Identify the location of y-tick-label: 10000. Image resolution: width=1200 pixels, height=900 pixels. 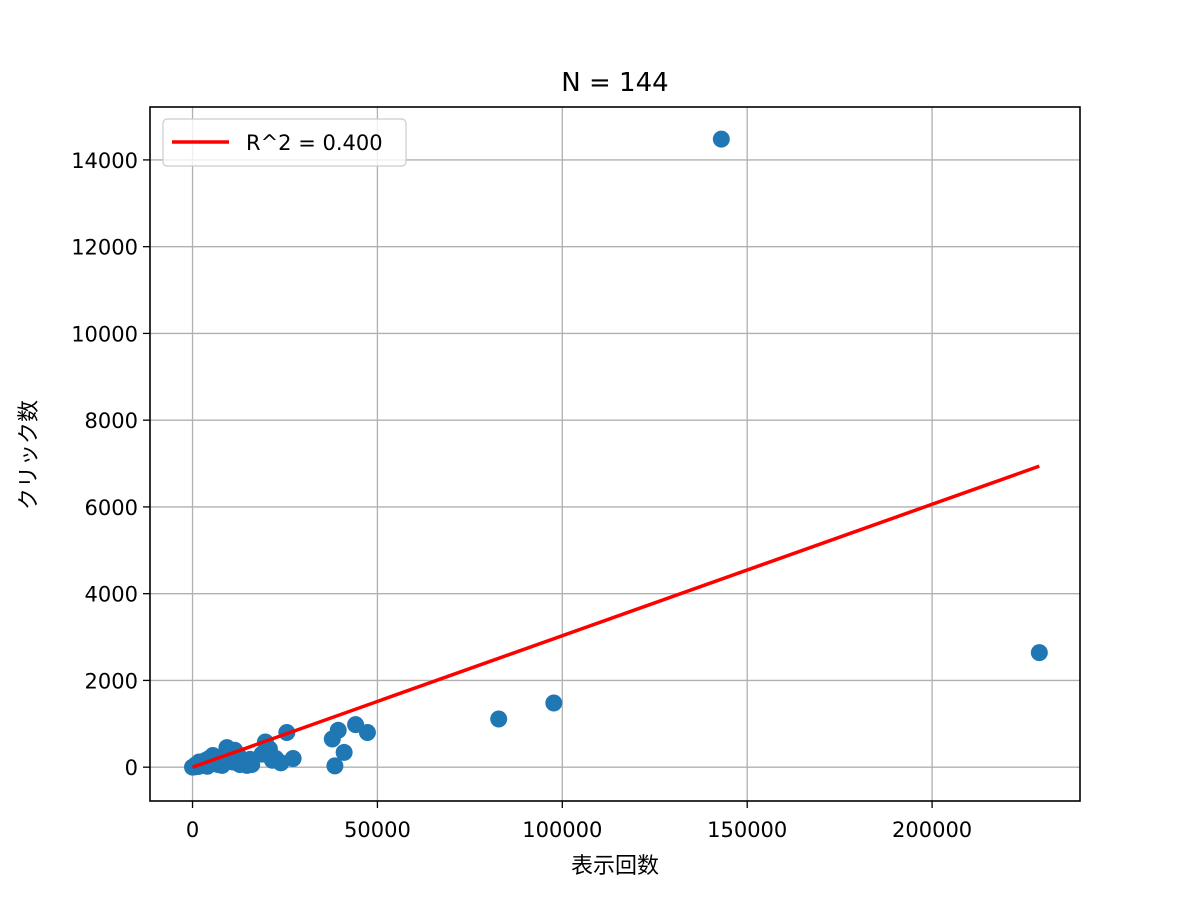
(104, 334).